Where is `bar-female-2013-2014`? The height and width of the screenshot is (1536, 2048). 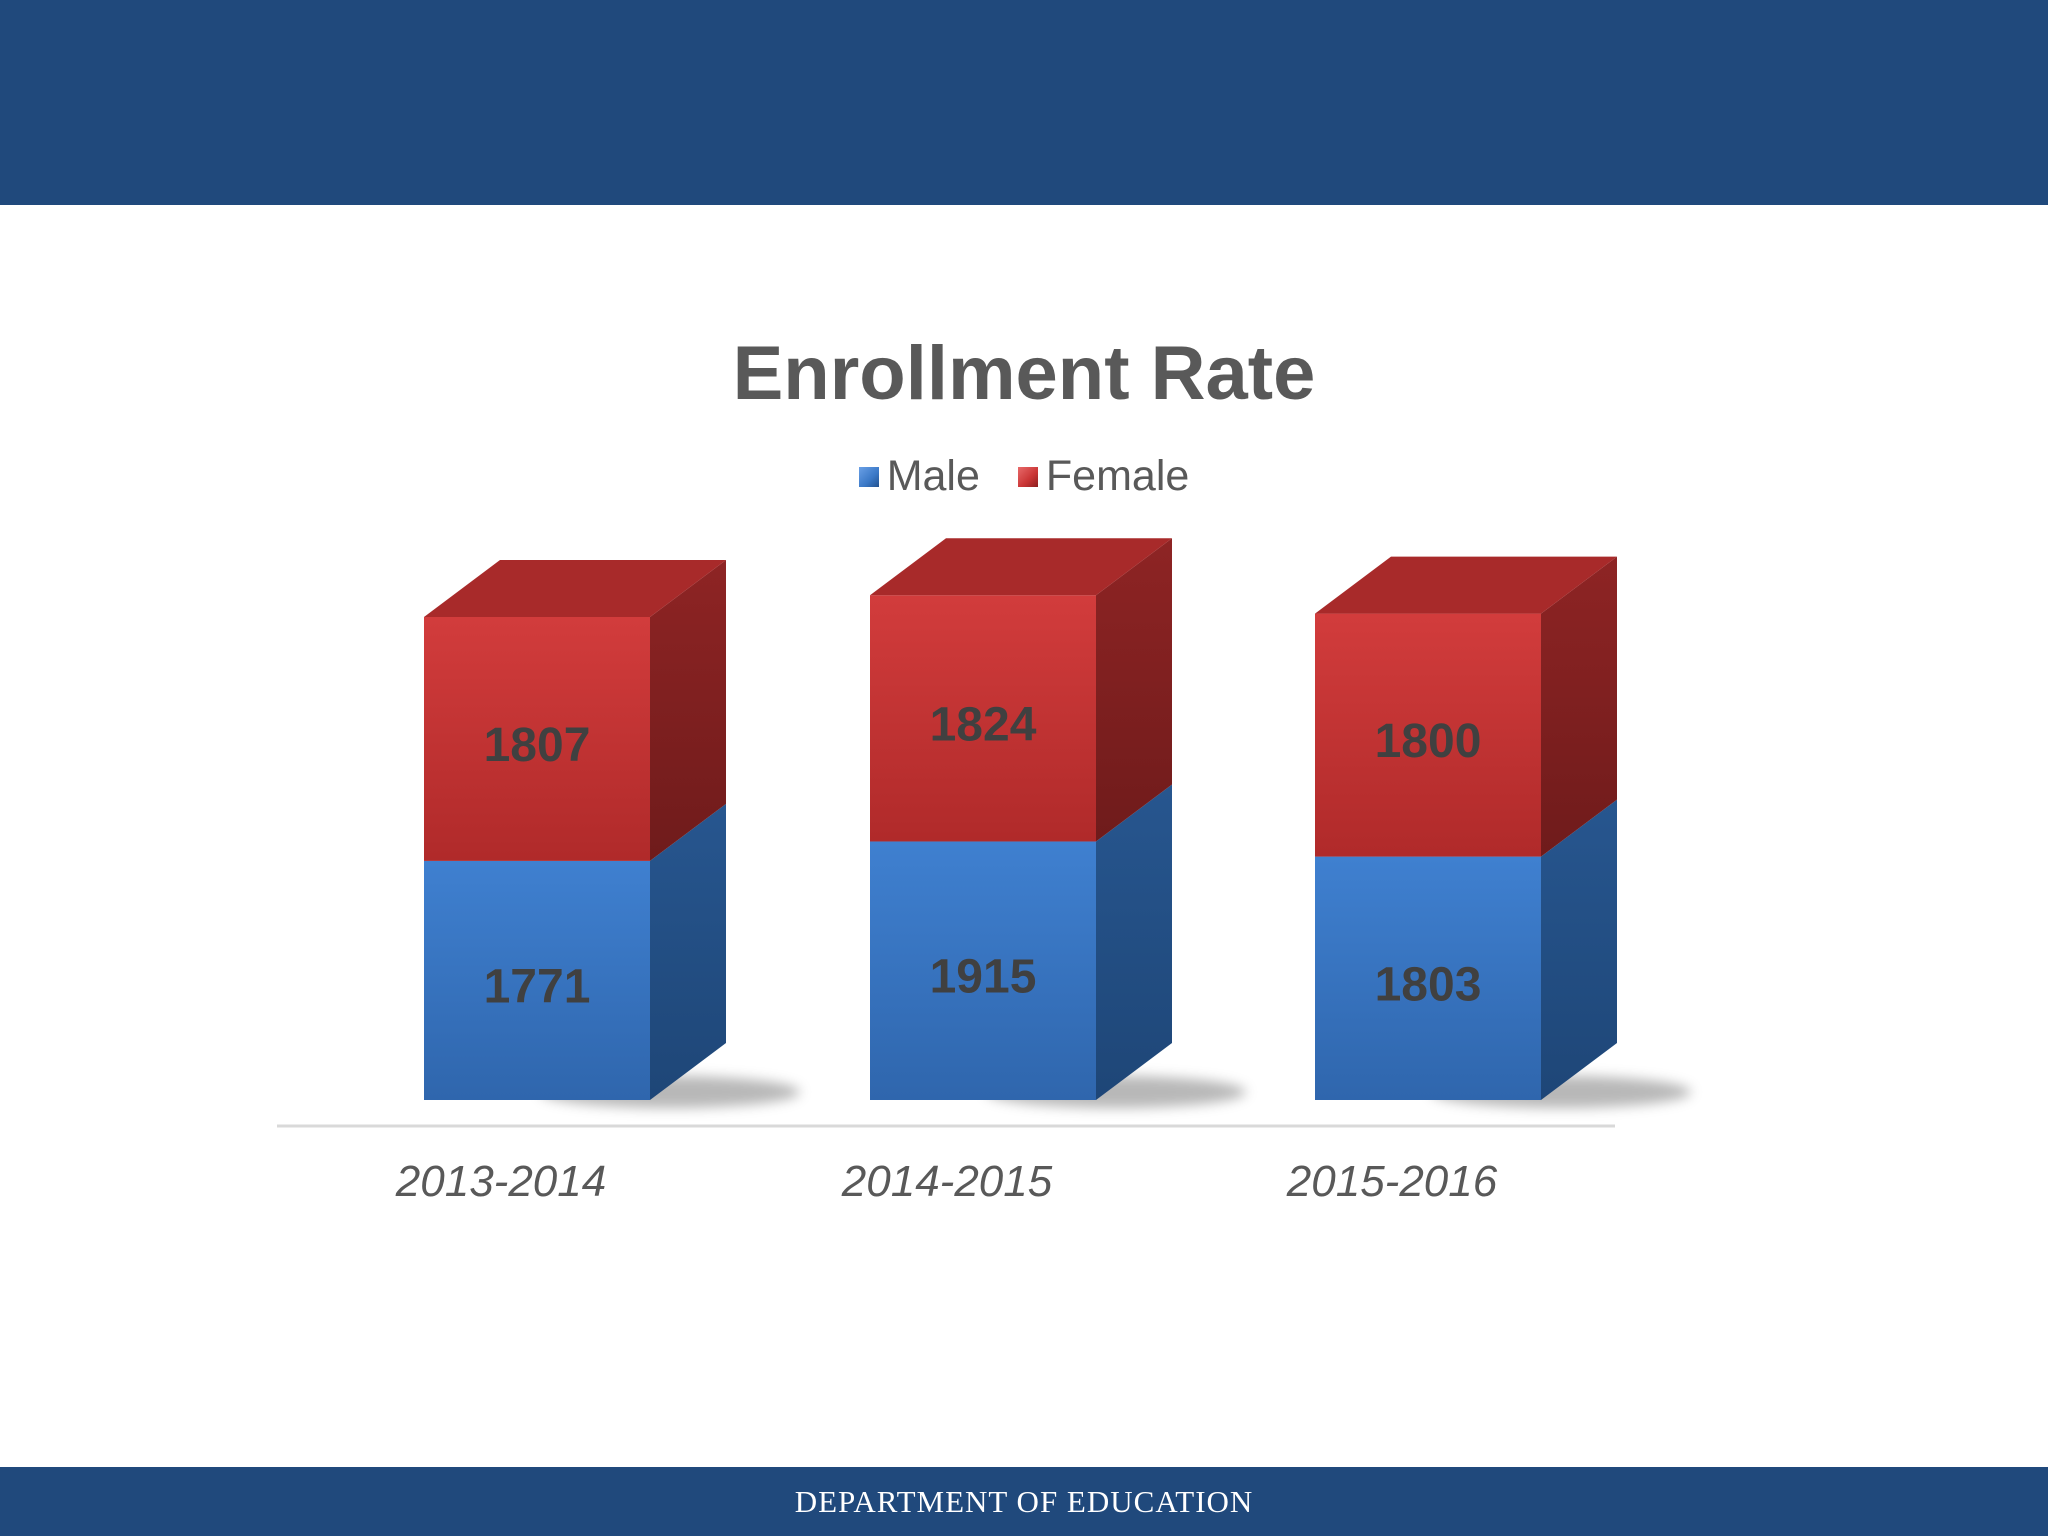 bar-female-2013-2014 is located at coordinates (537, 738).